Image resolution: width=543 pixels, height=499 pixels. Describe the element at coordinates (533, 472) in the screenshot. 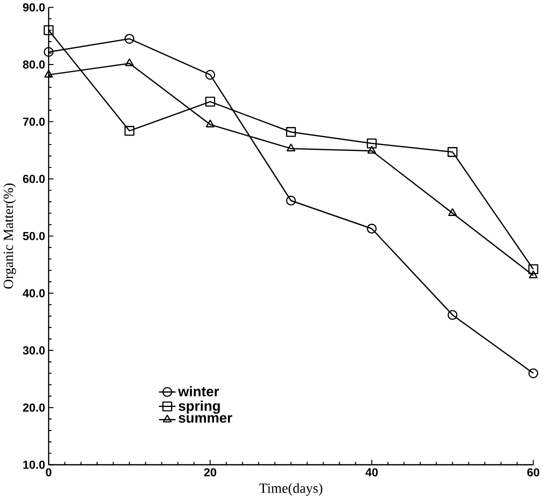

I see `x-tick-label: 60` at that location.